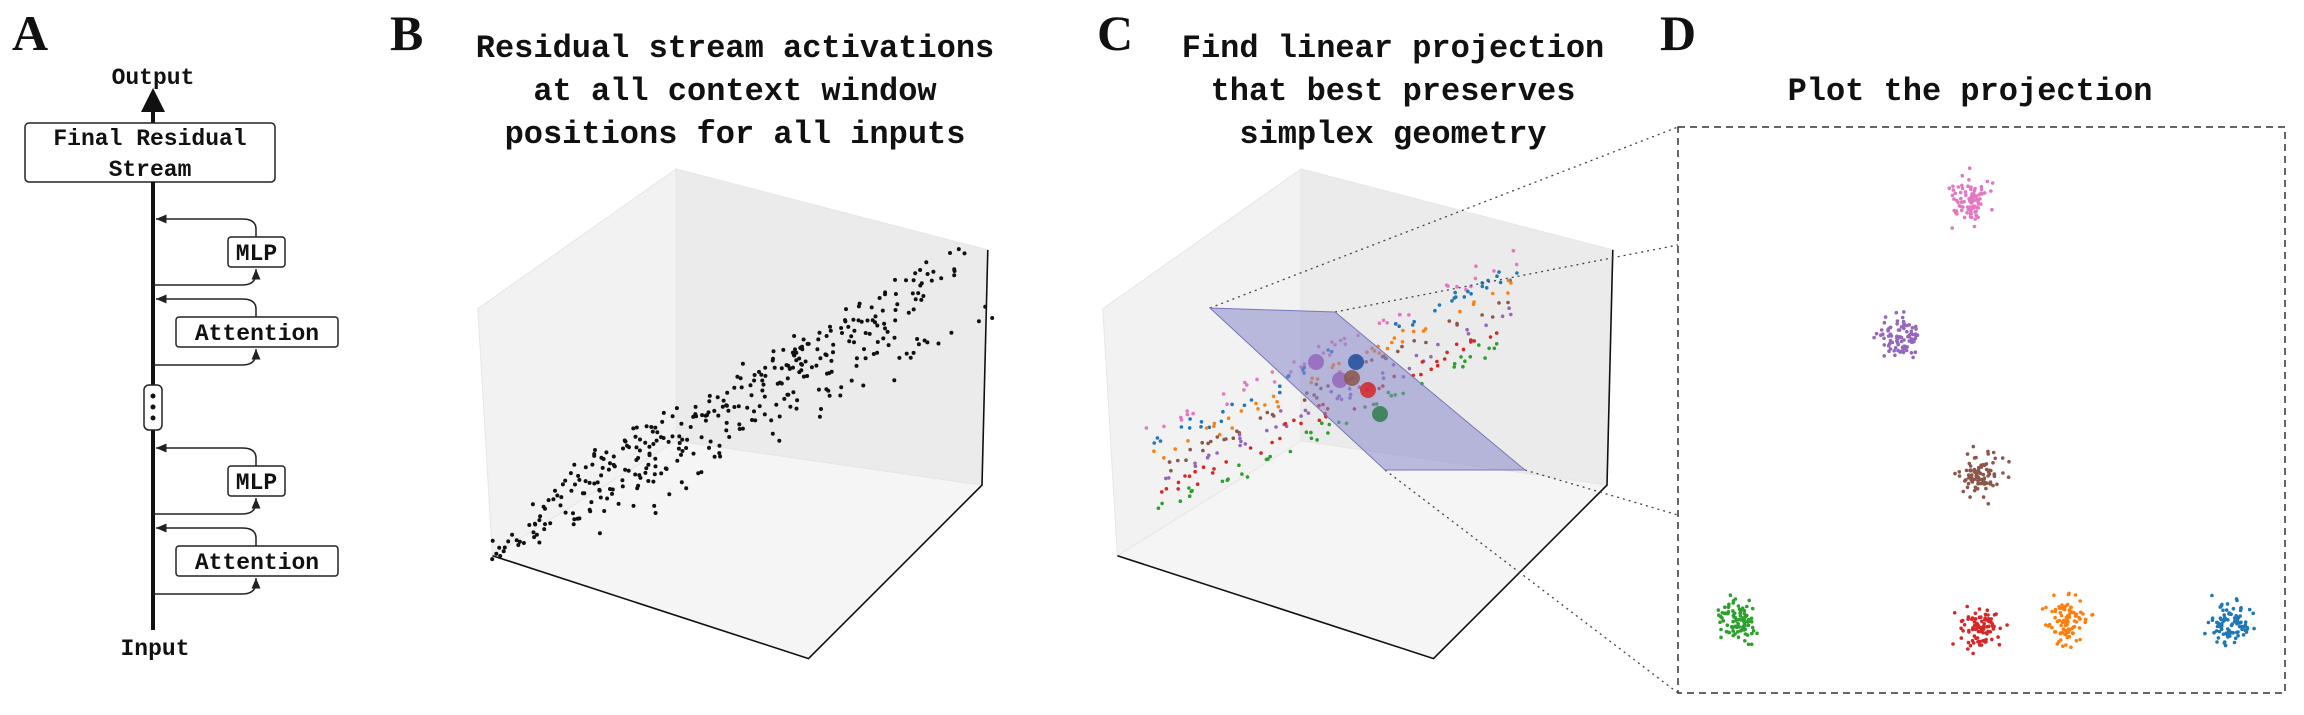  I want to click on block-box, so click(257, 332).